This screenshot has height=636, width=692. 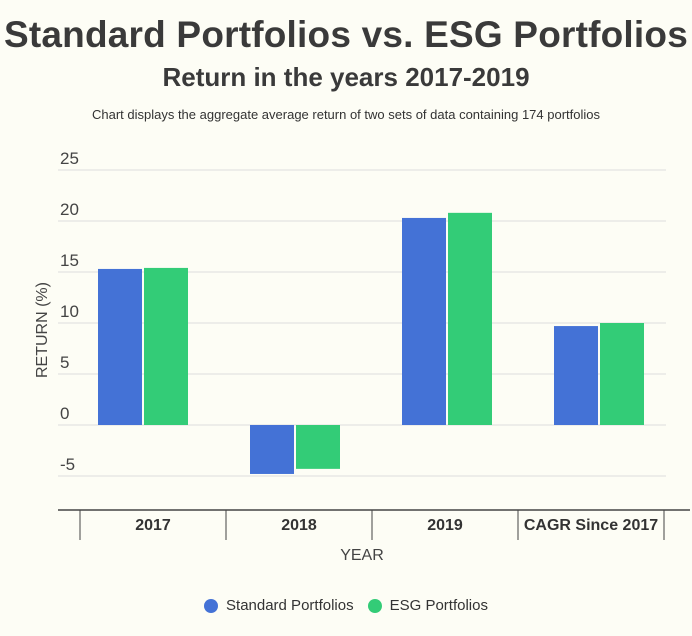 I want to click on legend-label-esg: ESG Portfolios, so click(x=438, y=605).